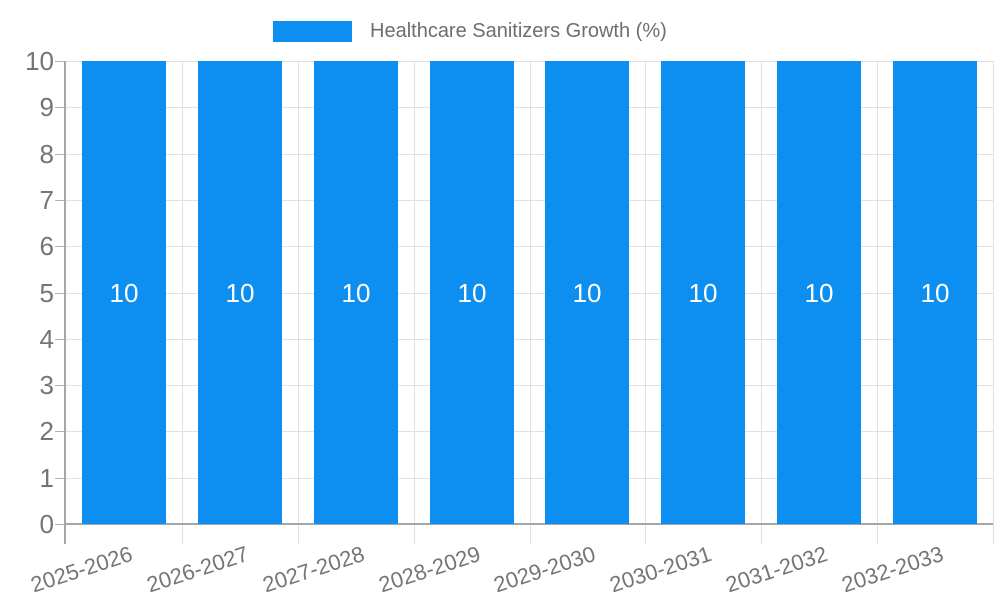  What do you see at coordinates (39, 61) in the screenshot?
I see `y-axis-label: 10` at bounding box center [39, 61].